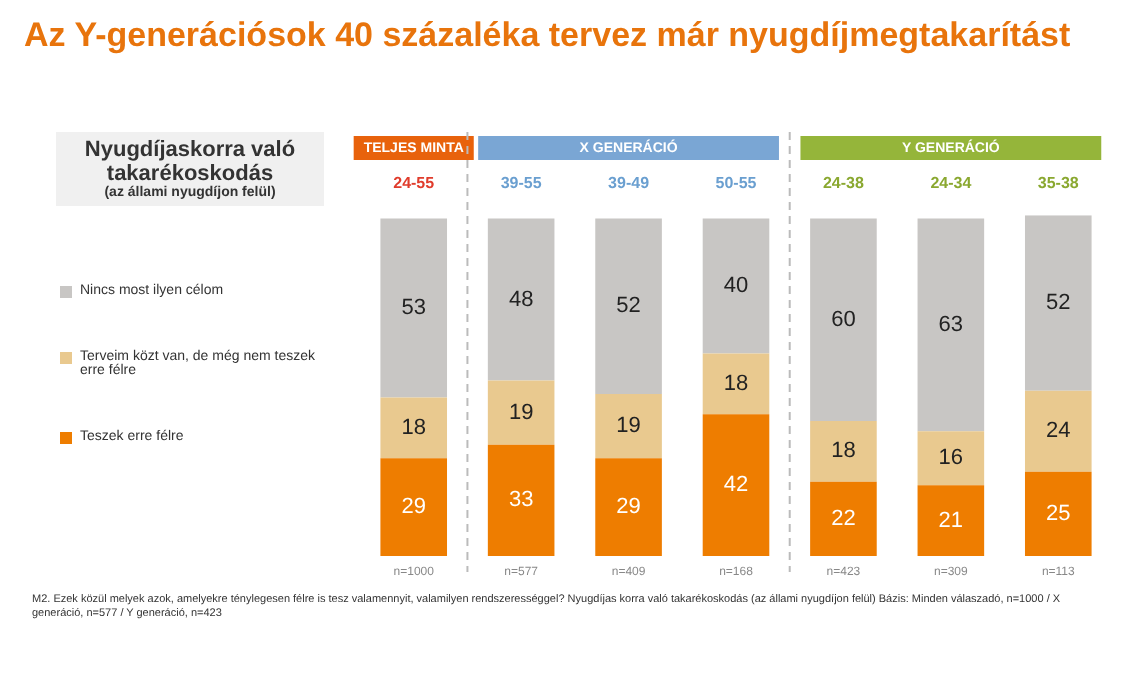 The height and width of the screenshot is (700, 1128). I want to click on chart-title: Az Y-generációsok 40 százaléka tervez már nyugdíjmegtakarítást, so click(547, 36).